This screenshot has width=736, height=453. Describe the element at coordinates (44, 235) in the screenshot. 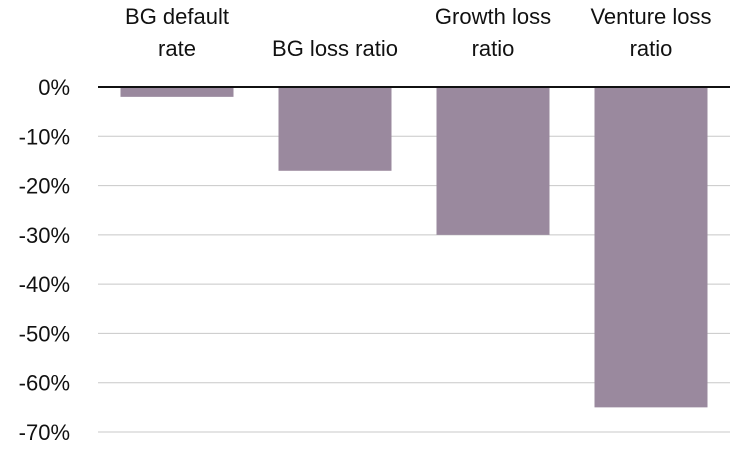

I see `y-tick-label: -30%` at that location.